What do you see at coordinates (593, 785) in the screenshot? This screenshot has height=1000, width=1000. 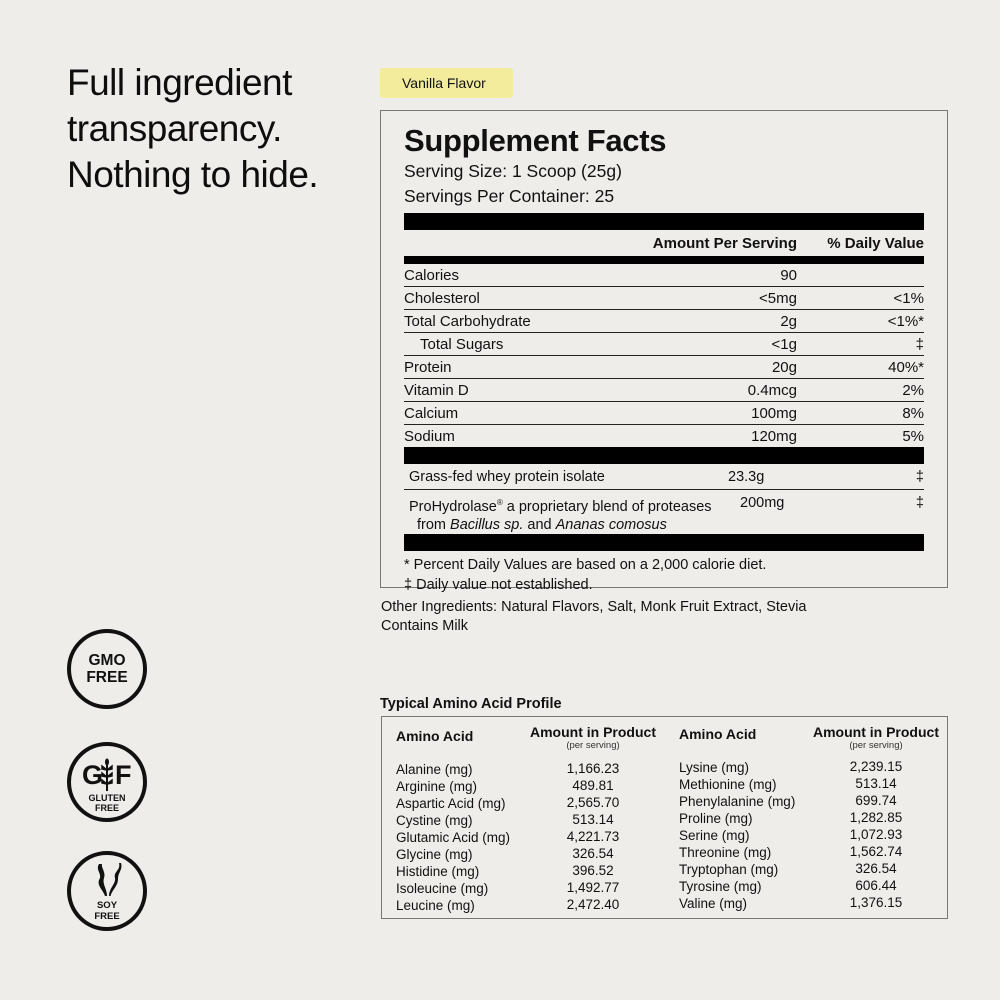 I see `amino-amount: 489.81` at bounding box center [593, 785].